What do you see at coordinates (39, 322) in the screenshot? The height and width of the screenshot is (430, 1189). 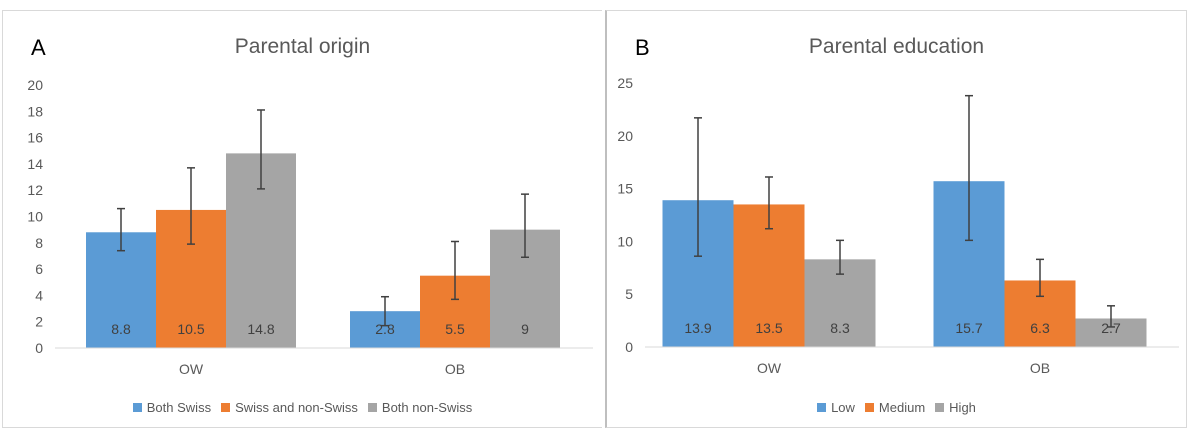 I see `y-tick-label: 2` at bounding box center [39, 322].